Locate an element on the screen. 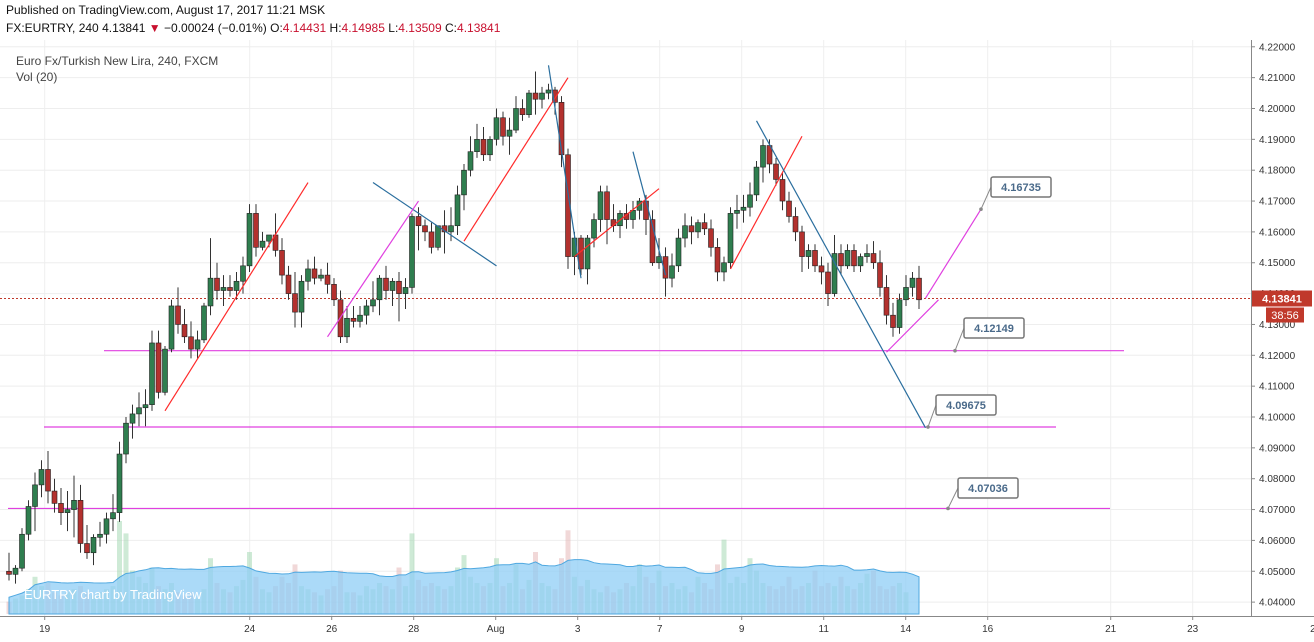  y-tick-label: 4.21000 is located at coordinates (1277, 78).